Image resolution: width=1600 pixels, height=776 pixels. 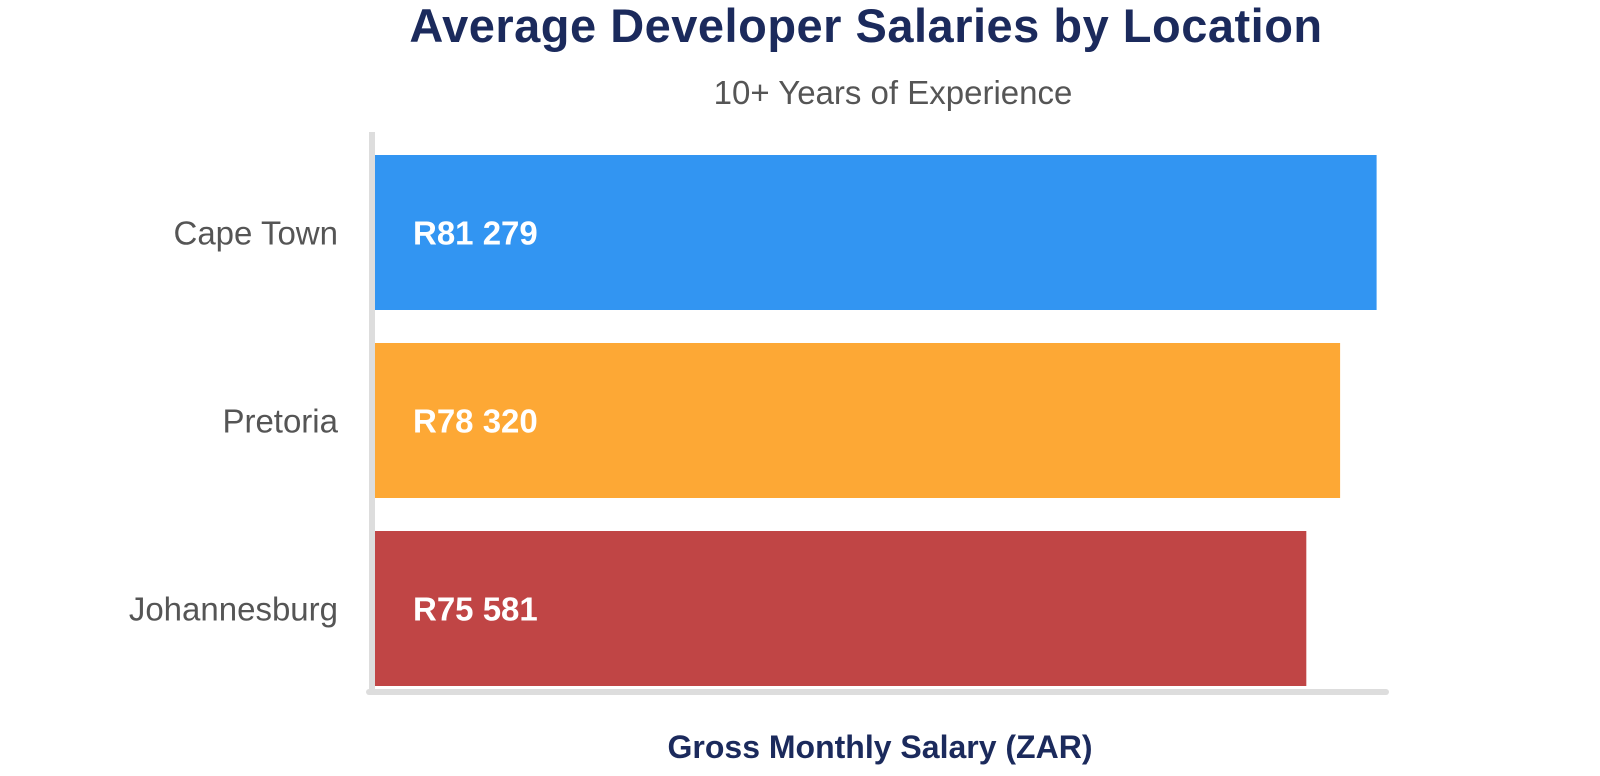 I want to click on bar-value-label-johannesburg: R75 581, so click(x=475, y=609).